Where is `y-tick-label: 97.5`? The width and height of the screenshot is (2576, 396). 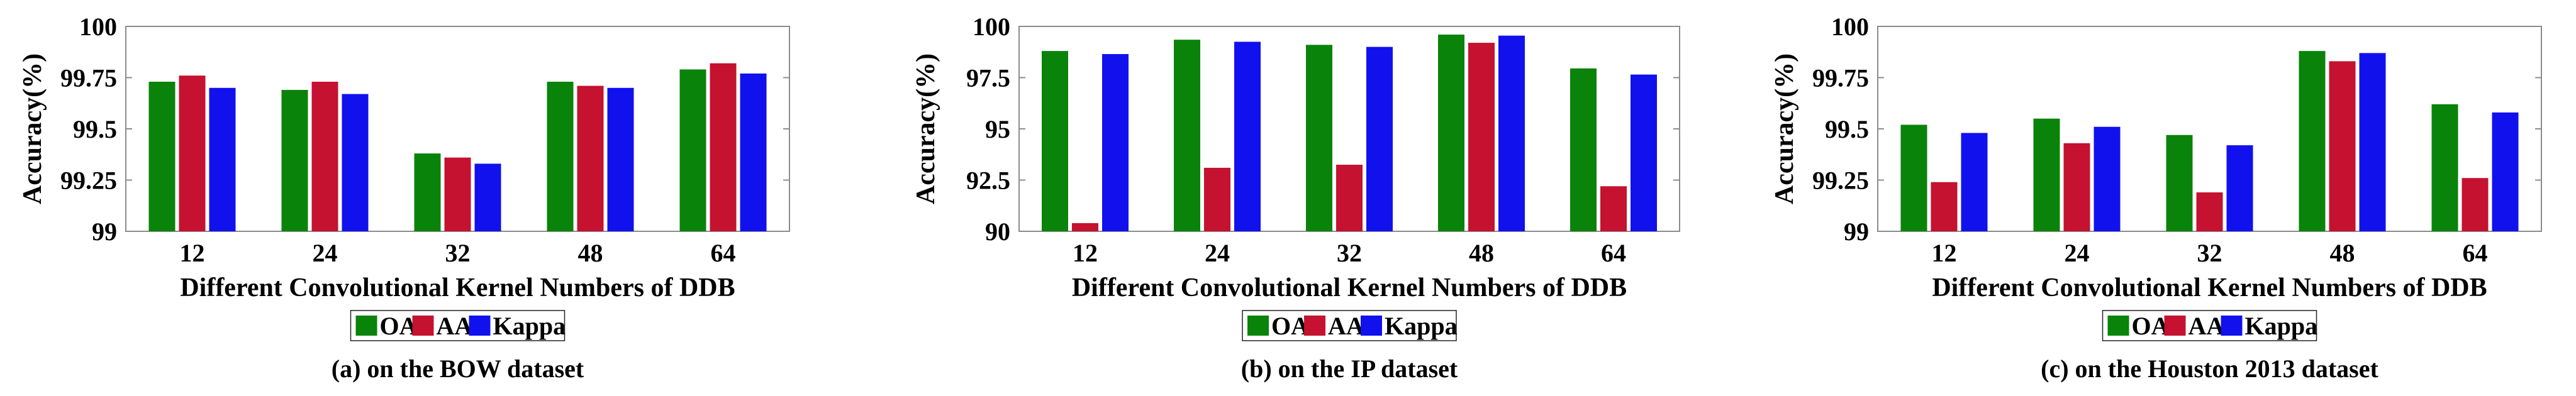
y-tick-label: 97.5 is located at coordinates (988, 78).